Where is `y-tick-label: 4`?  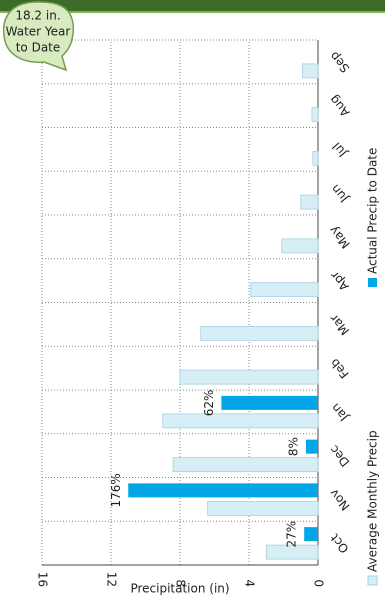 y-tick-label: 4 is located at coordinates (250, 583).